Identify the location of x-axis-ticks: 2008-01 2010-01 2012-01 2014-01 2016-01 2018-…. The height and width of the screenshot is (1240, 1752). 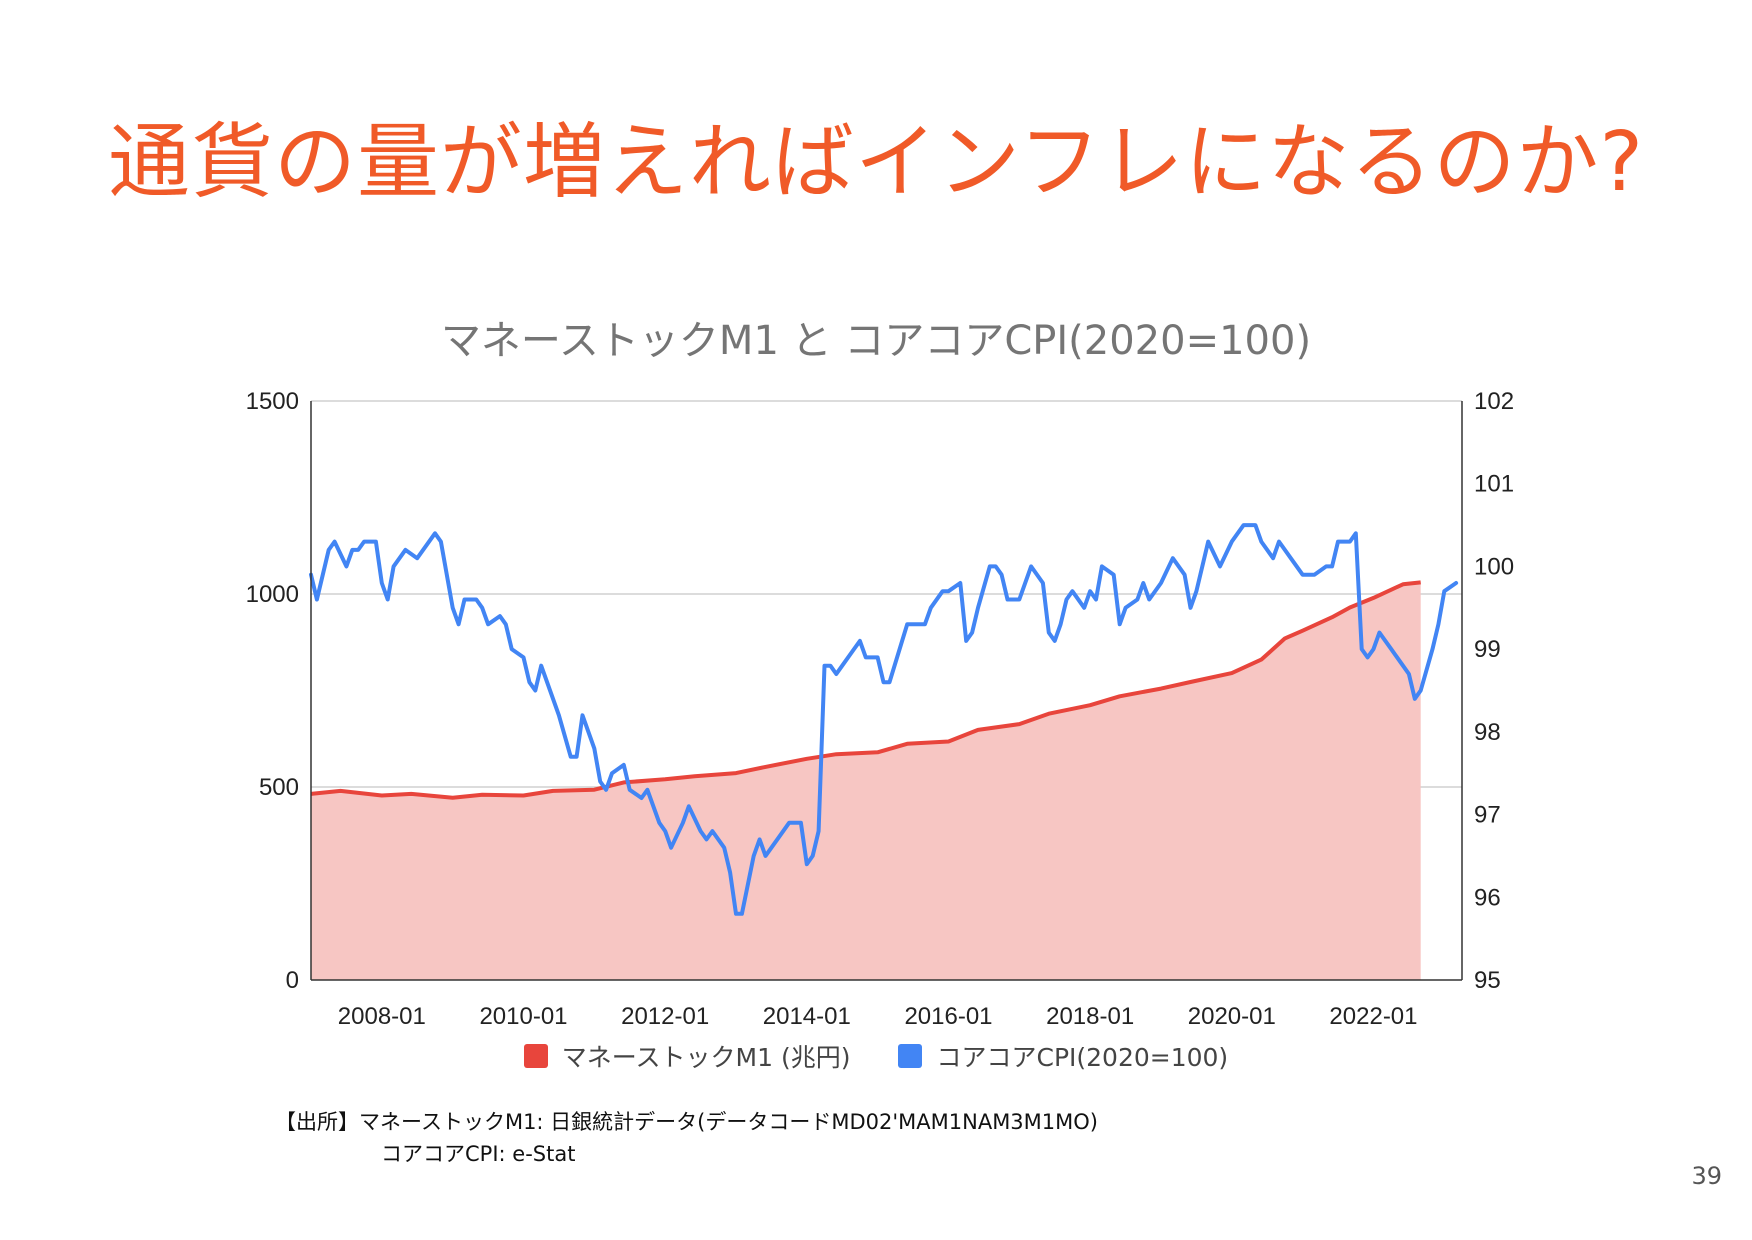
(878, 1016).